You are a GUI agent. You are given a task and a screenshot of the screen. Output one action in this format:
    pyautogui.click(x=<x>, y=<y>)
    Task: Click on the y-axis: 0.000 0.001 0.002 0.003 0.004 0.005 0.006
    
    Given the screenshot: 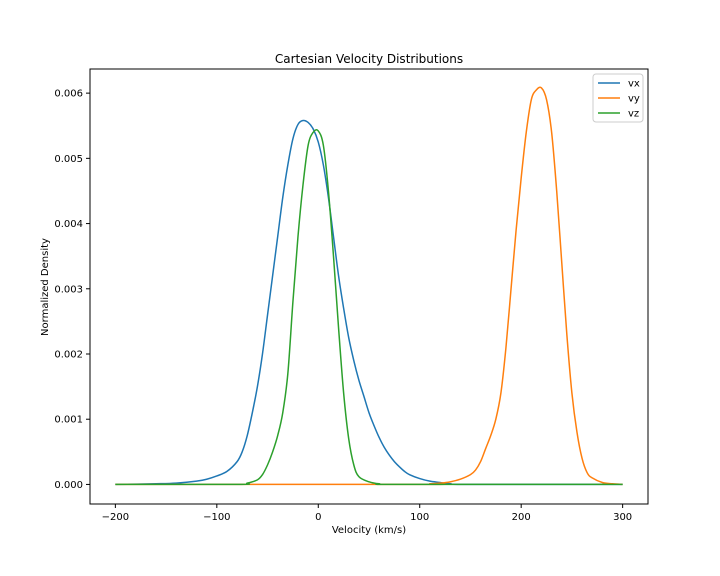 What is the action you would take?
    pyautogui.click(x=72, y=290)
    